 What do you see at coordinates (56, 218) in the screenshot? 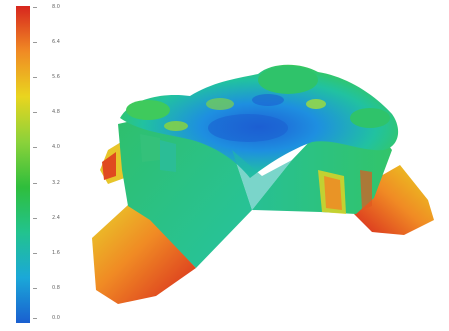
I see `scale-tick-label: 2.4` at bounding box center [56, 218].